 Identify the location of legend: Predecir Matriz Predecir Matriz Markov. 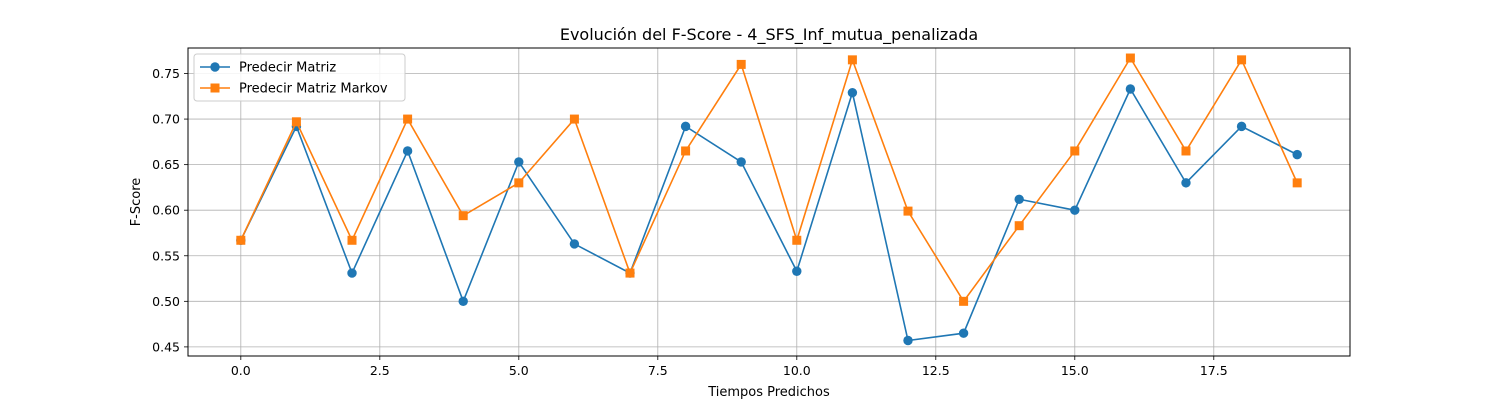
(299, 77).